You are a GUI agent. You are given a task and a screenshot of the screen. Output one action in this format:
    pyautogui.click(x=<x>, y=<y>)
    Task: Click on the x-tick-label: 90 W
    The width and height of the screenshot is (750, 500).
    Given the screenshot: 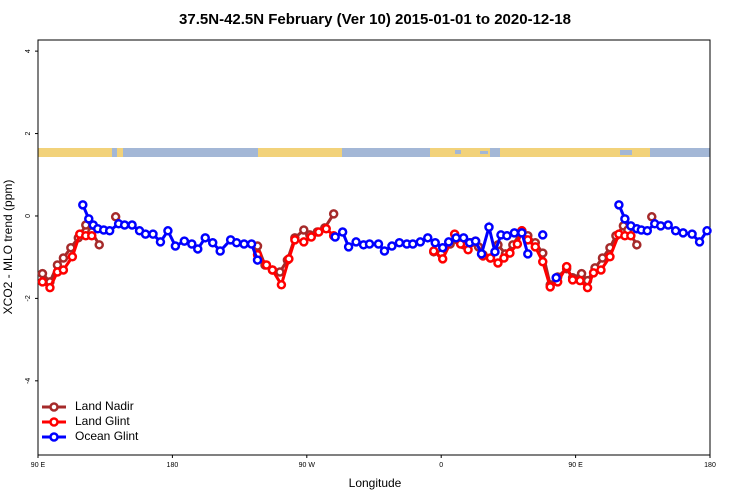 What is the action you would take?
    pyautogui.click(x=307, y=465)
    